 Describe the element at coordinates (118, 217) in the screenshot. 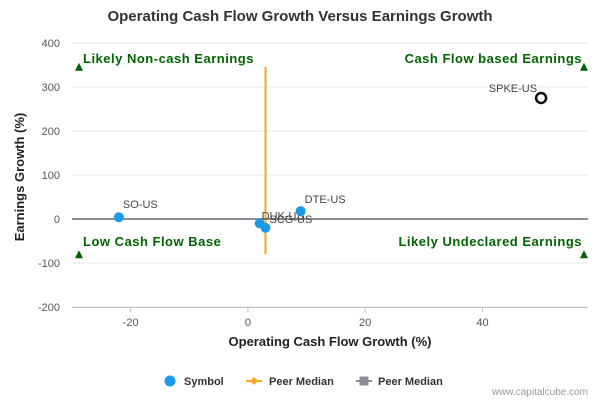

I see `data-point-so-us` at that location.